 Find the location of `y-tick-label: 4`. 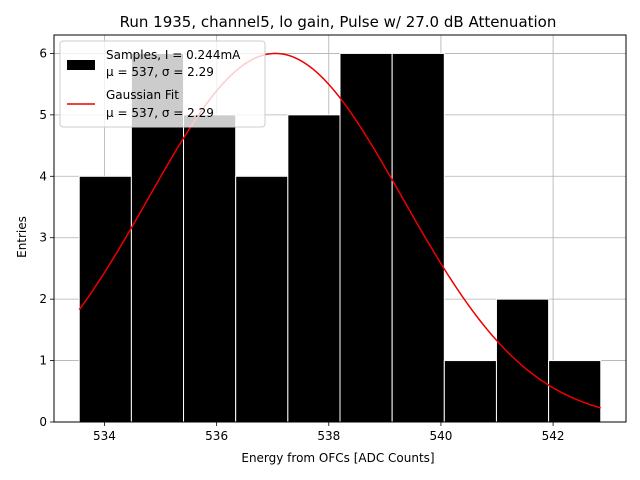

y-tick-label: 4 is located at coordinates (43, 176).